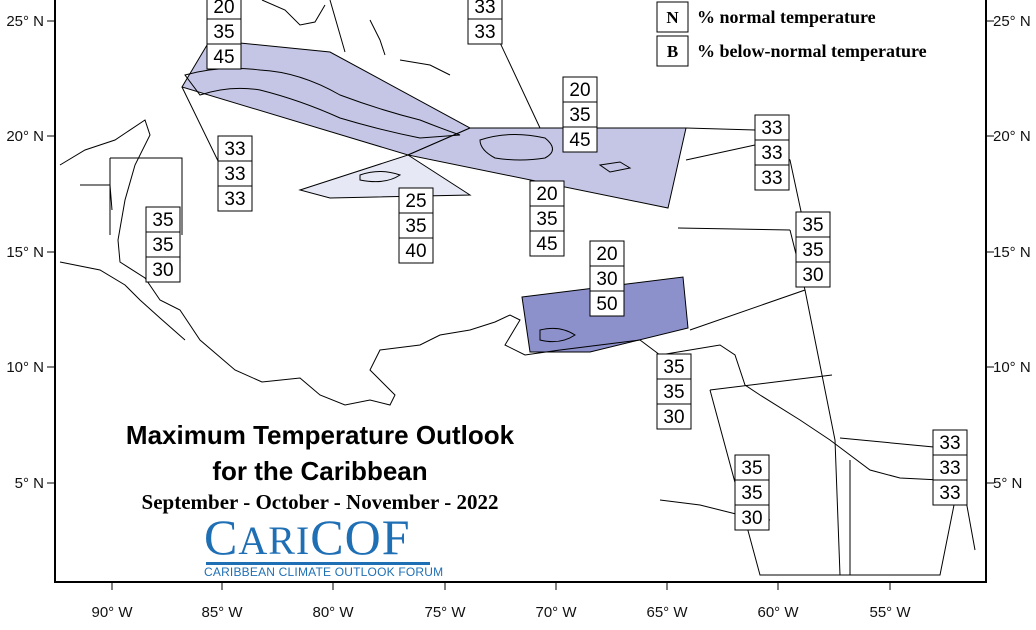 This screenshot has height=630, width=1036. What do you see at coordinates (324, 572) in the screenshot?
I see `logo-subtitle: CARIBBEAN CLIMATE OUTLOOK FORUM` at bounding box center [324, 572].